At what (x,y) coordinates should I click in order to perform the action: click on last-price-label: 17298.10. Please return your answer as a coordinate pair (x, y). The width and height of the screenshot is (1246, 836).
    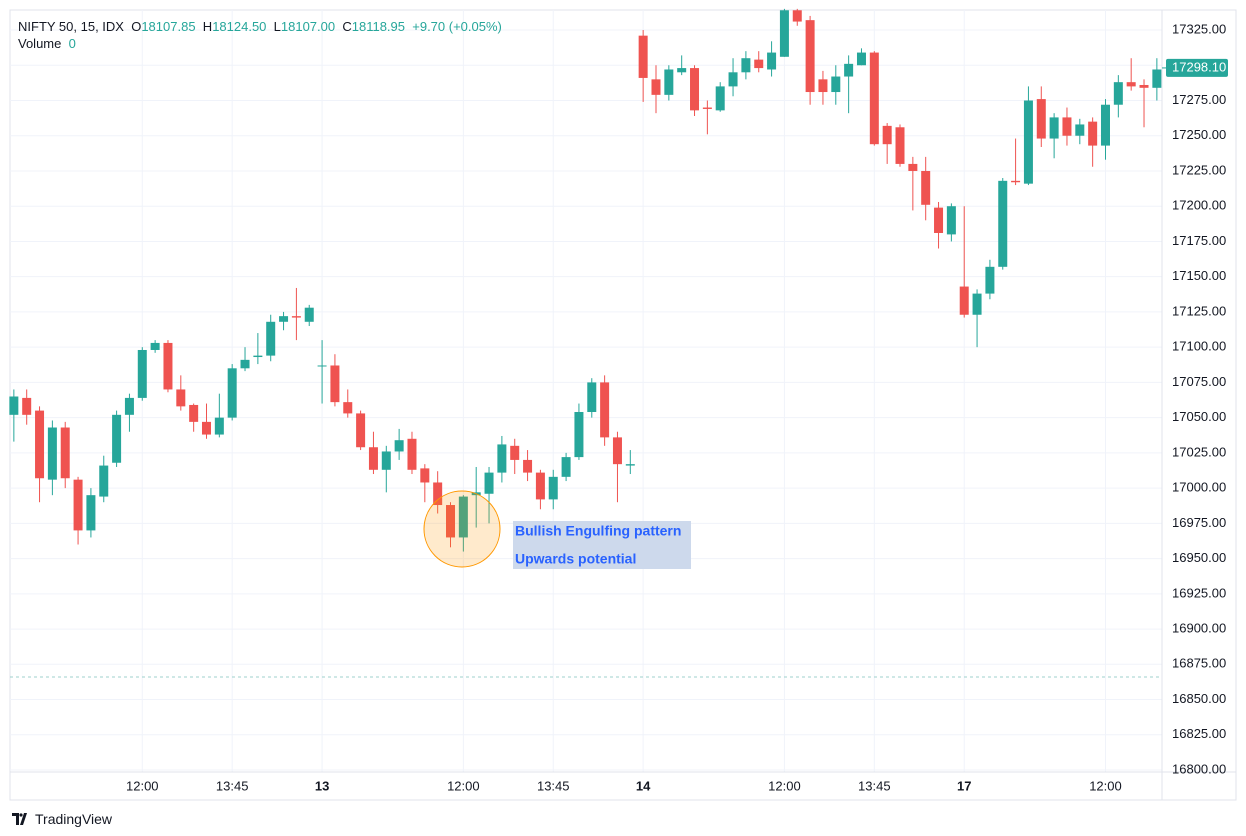
    Looking at the image, I should click on (1199, 66).